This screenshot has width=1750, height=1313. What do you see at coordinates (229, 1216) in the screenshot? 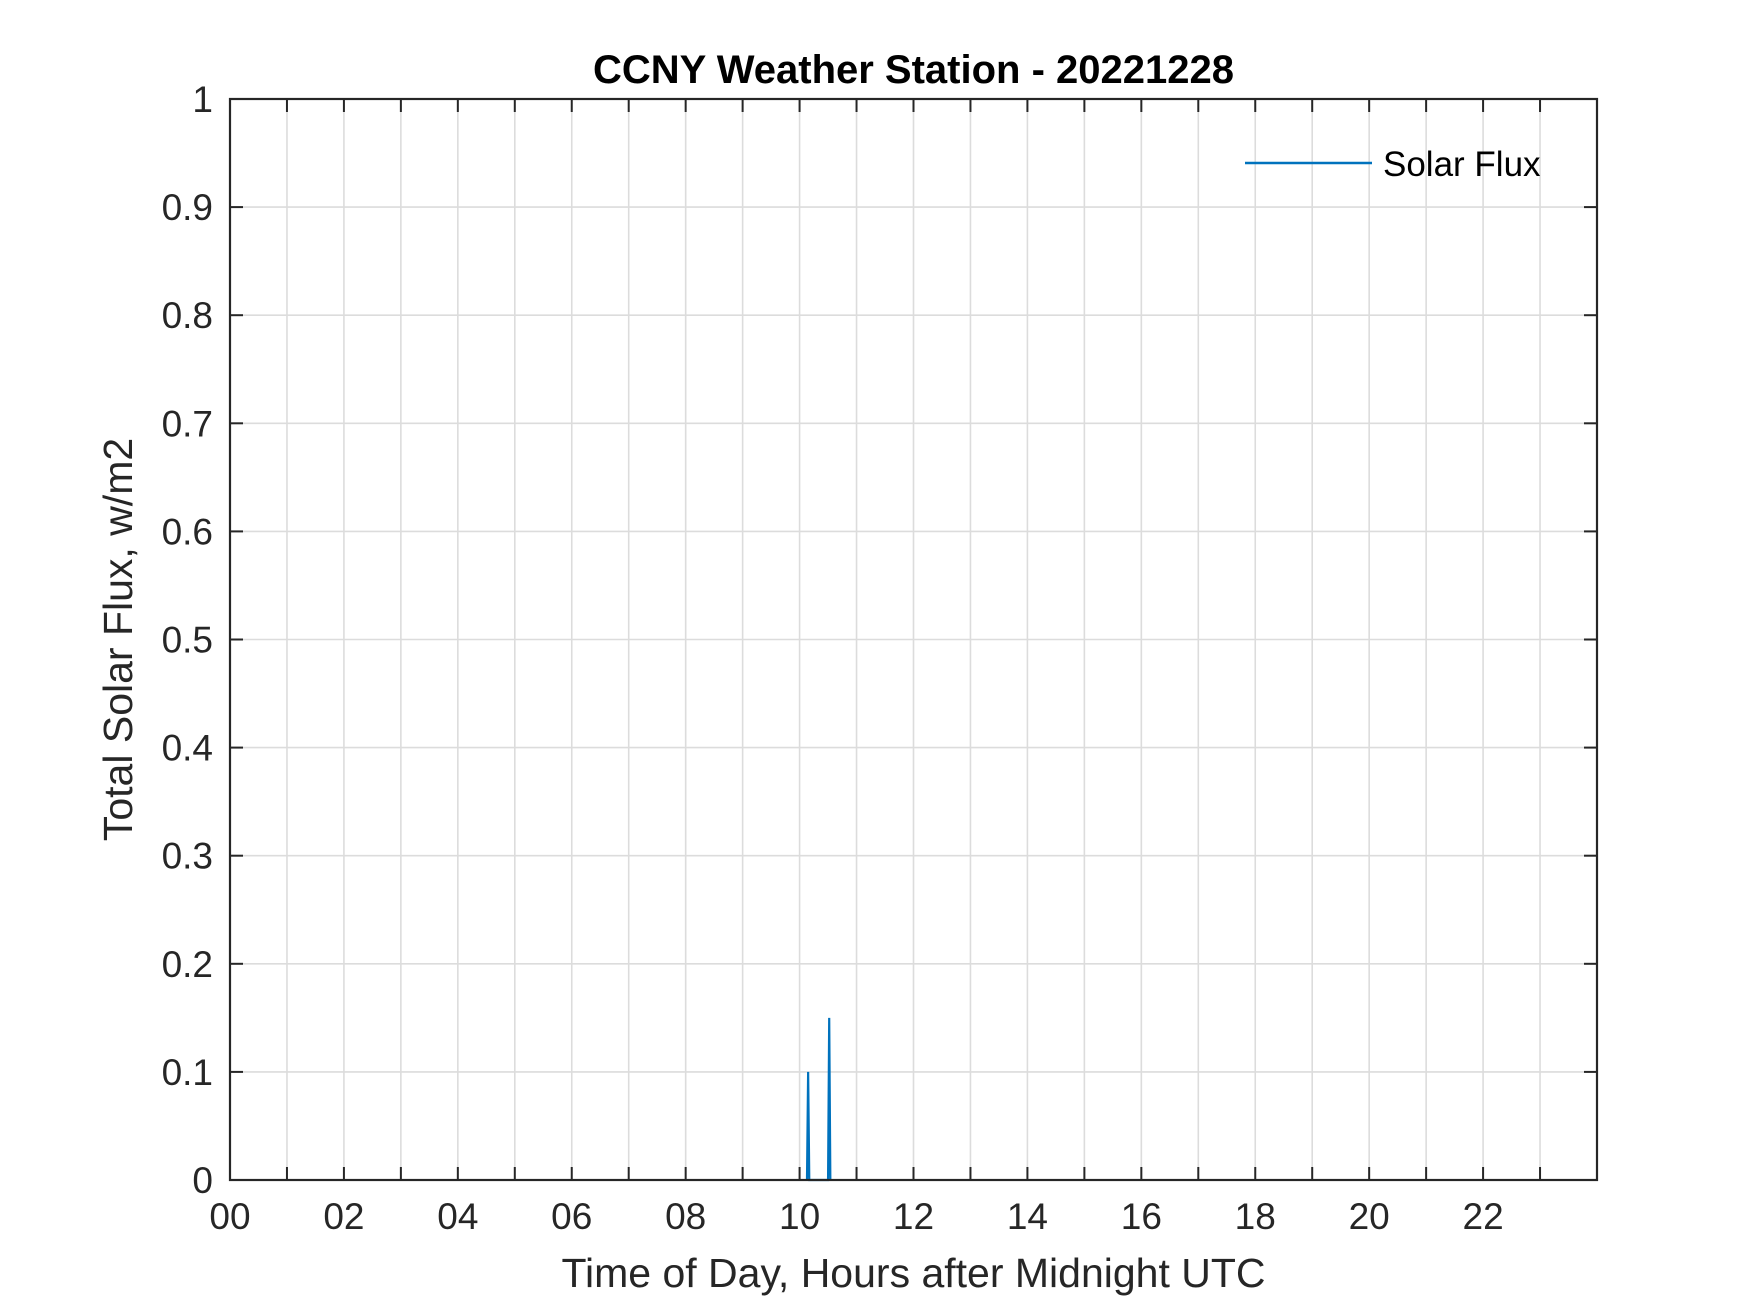
I see `x-tick-label: 00` at bounding box center [229, 1216].